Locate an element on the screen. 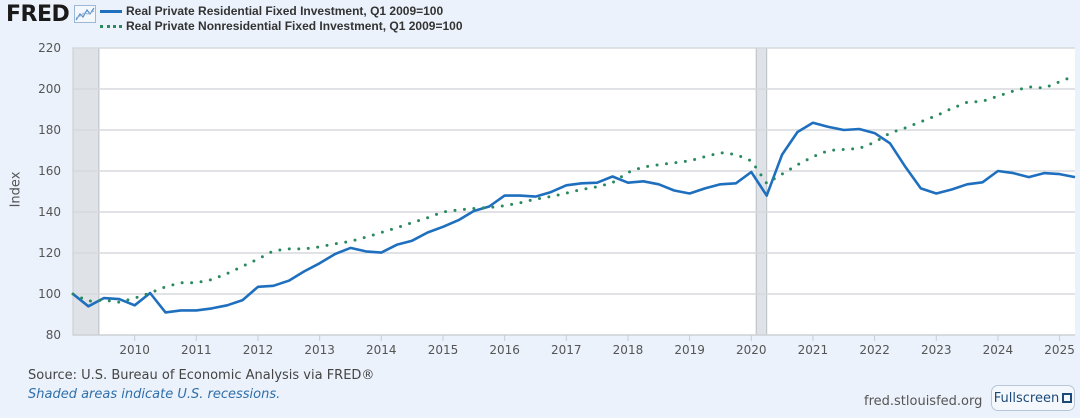  x-tick-label: 2017 is located at coordinates (566, 350).